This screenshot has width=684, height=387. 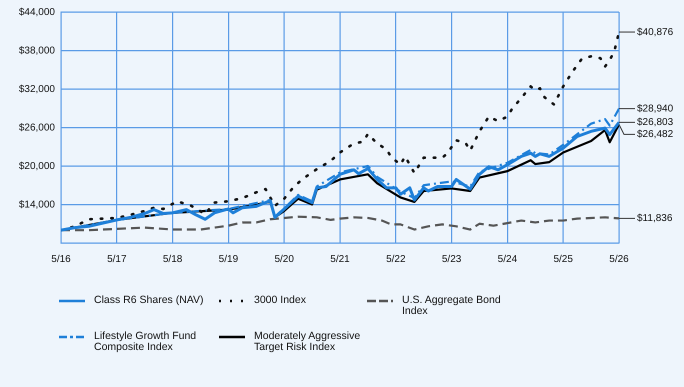 What do you see at coordinates (117, 259) in the screenshot?
I see `x-tick-label: 5/17` at bounding box center [117, 259].